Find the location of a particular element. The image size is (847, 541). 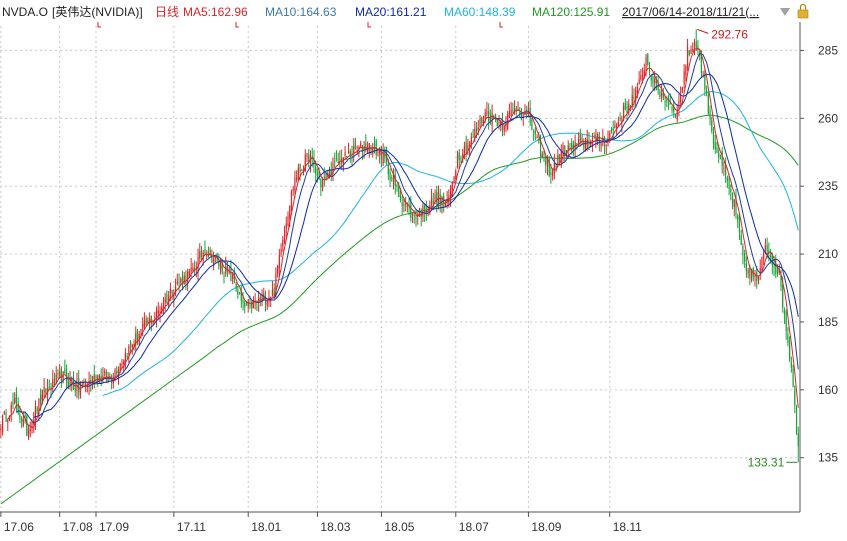

triangle-down-icon is located at coordinates (785, 12).